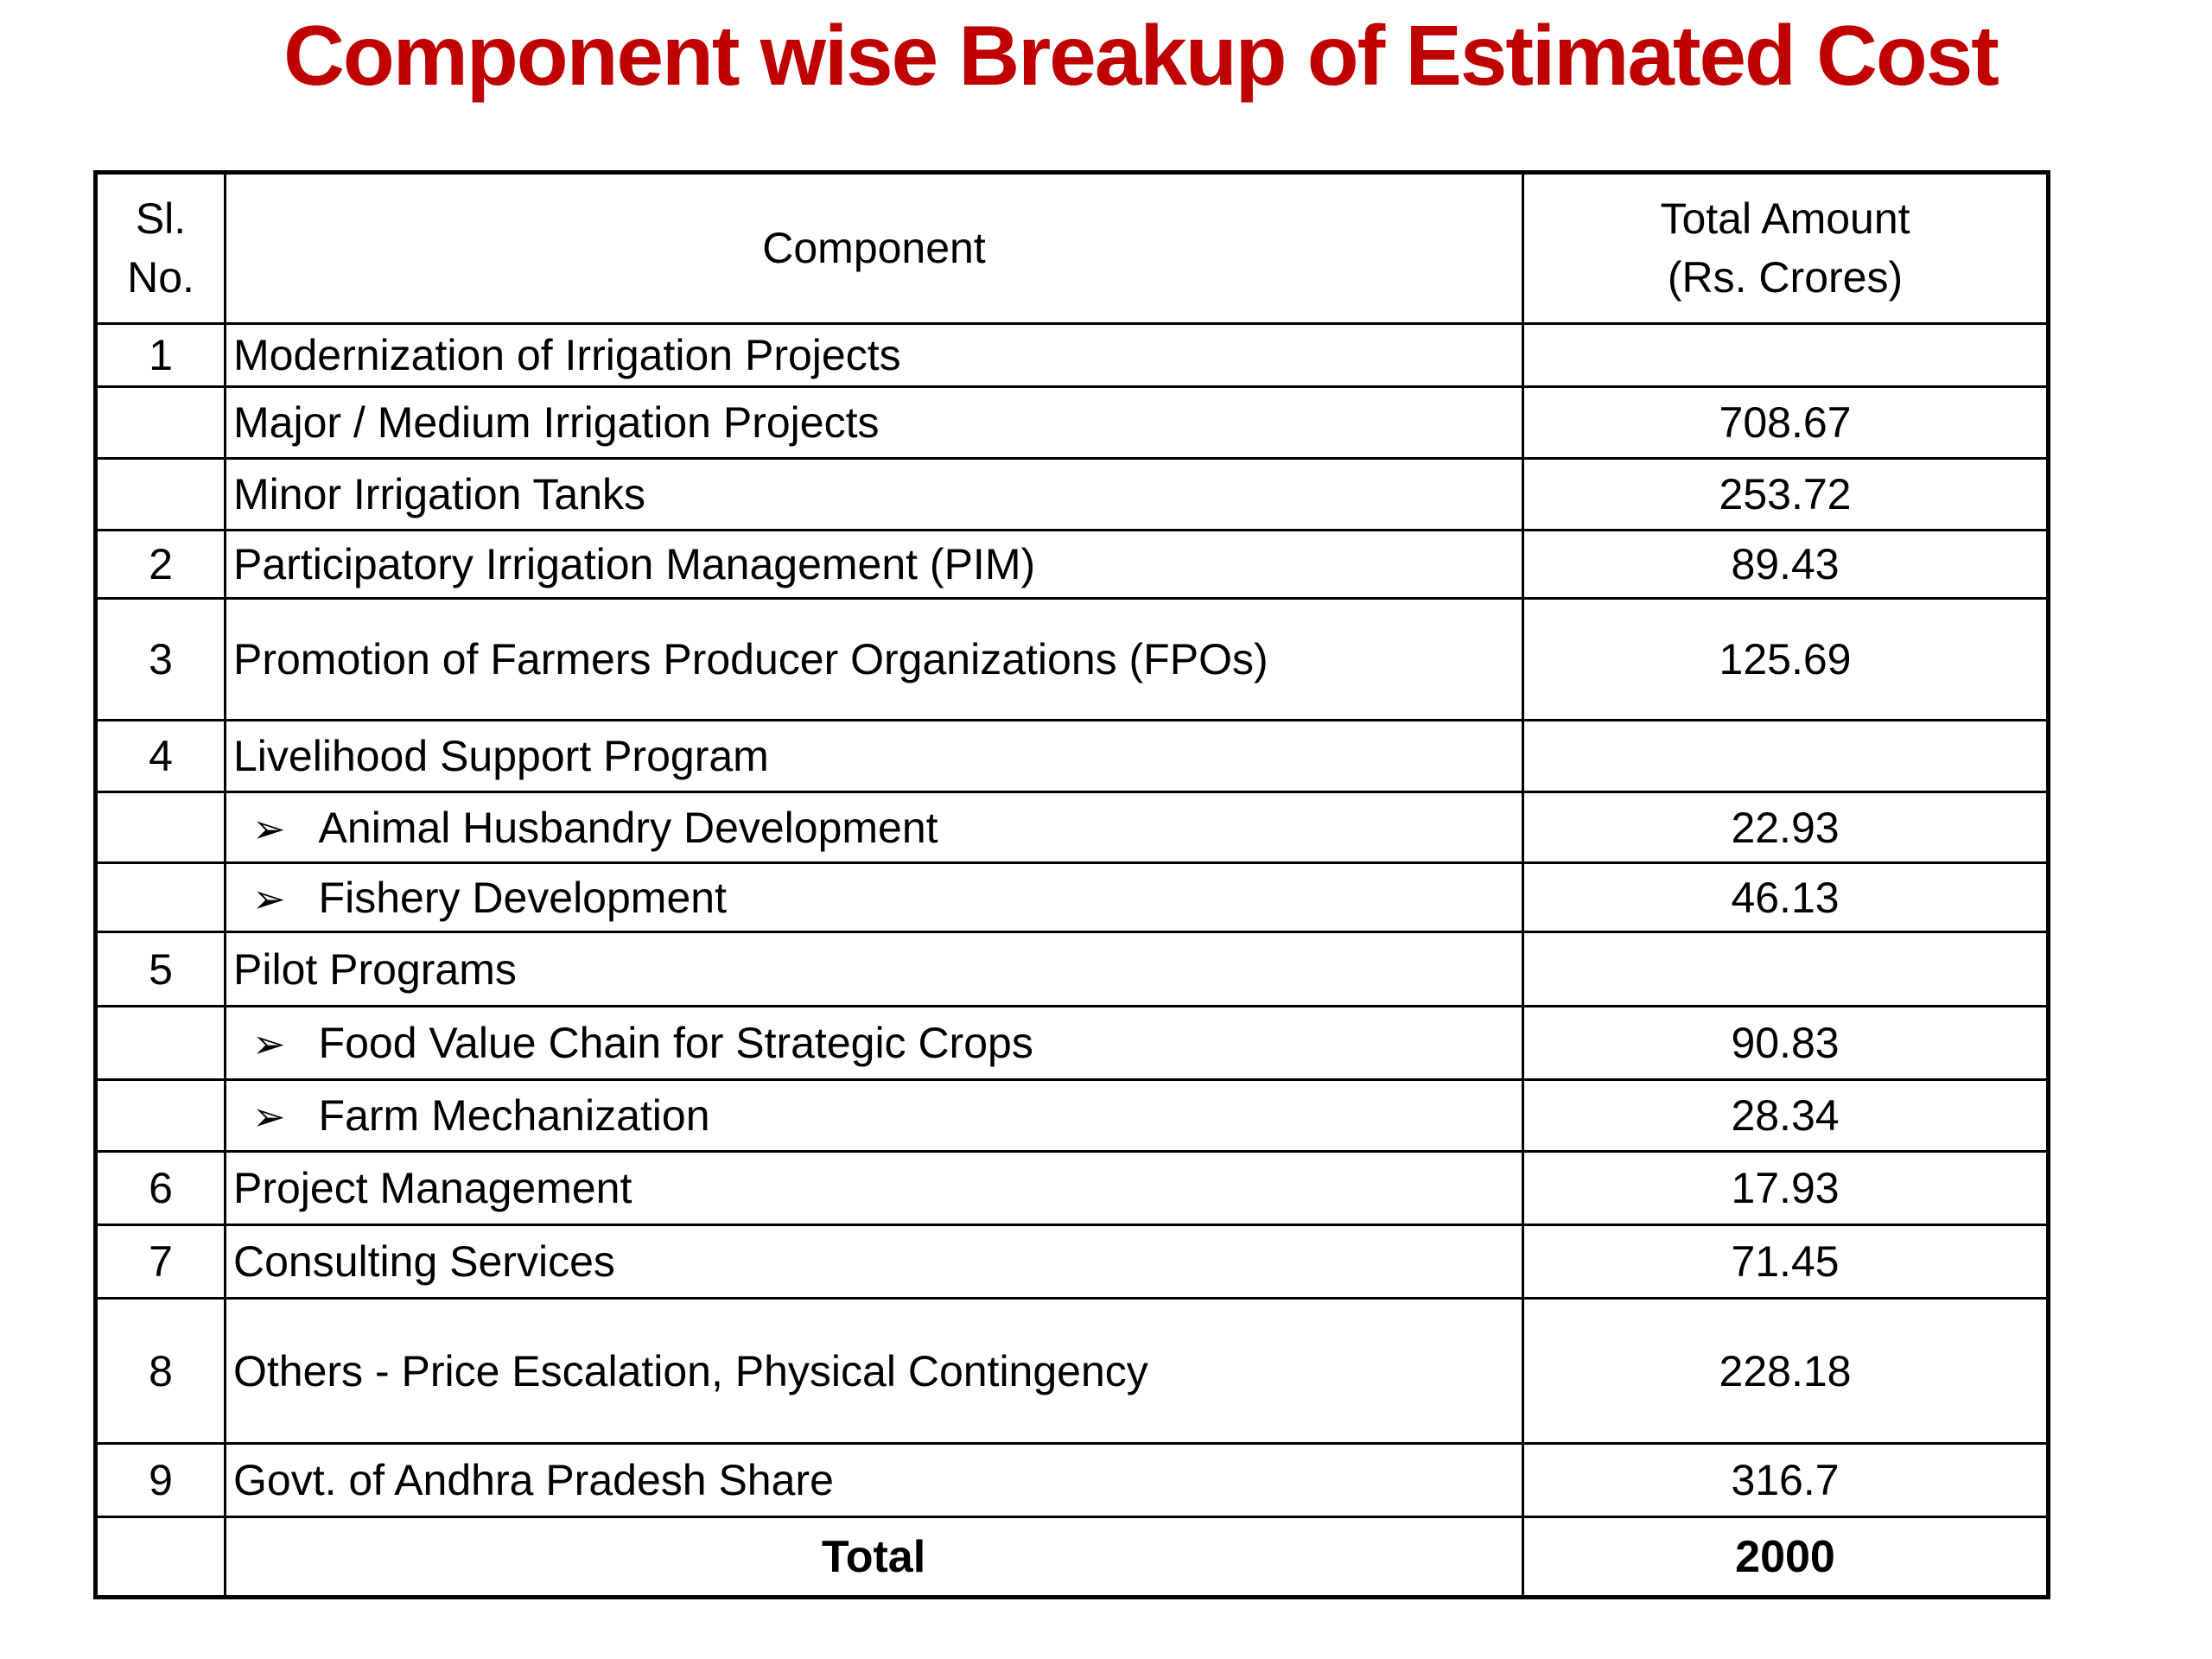 The image size is (2212, 1659). I want to click on table-row: 4 Livelihood Support Program, so click(1072, 756).